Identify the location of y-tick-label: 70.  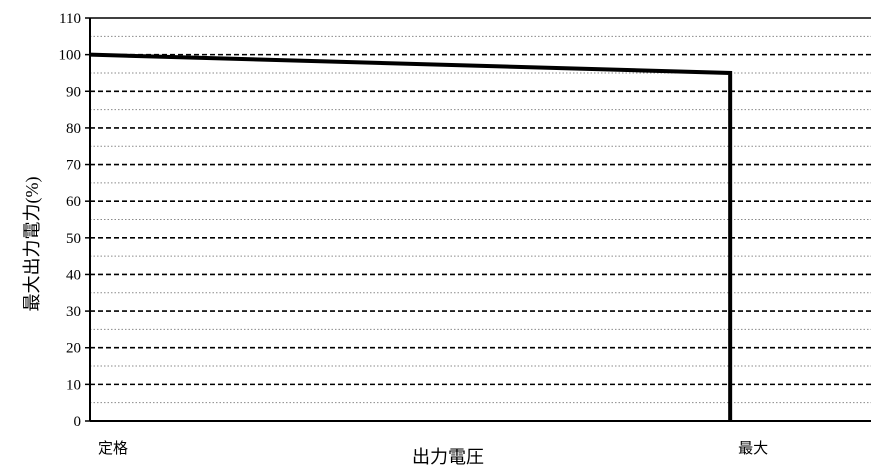
(73, 166).